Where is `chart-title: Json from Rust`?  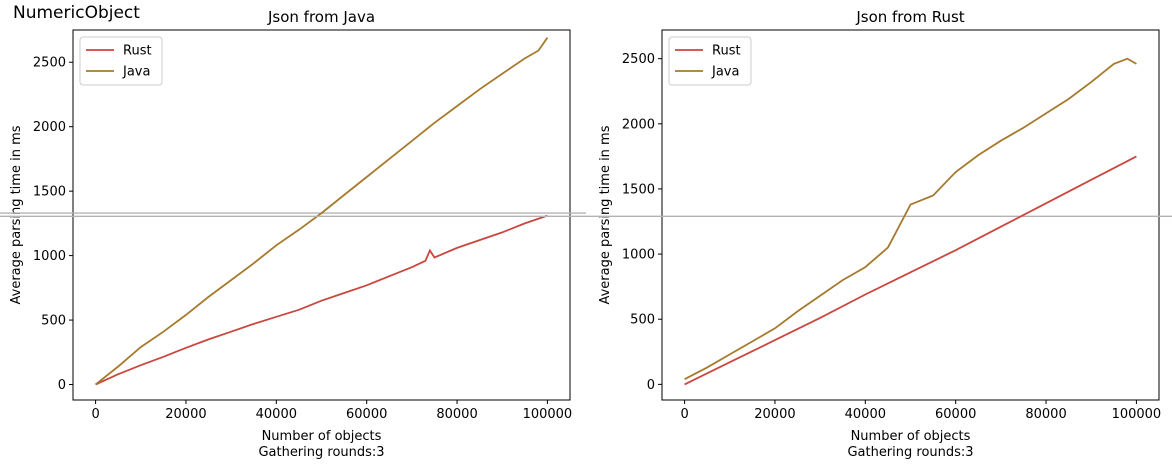 chart-title: Json from Rust is located at coordinates (909, 17).